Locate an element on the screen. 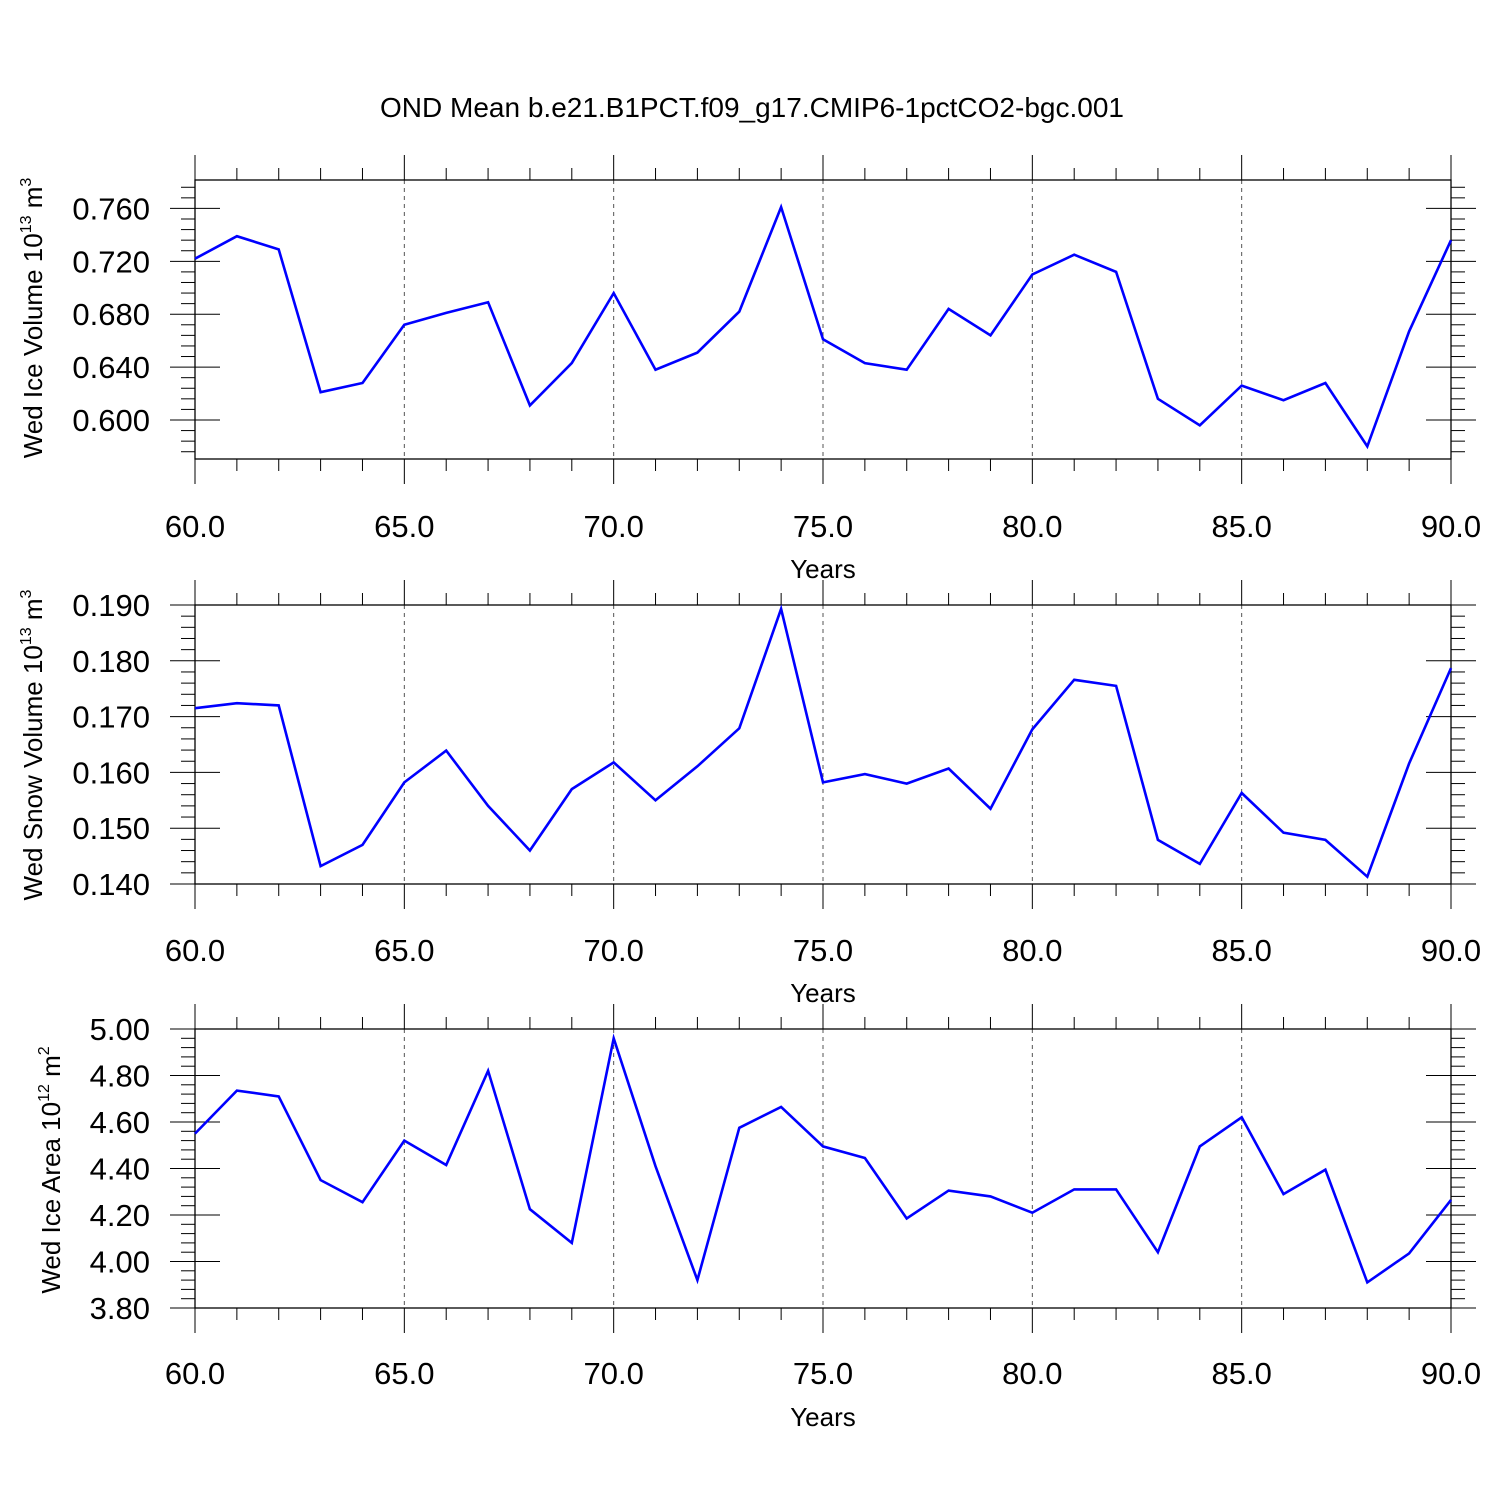 This screenshot has height=1500, width=1500. y-tick-label: 0.180 is located at coordinates (111, 661).